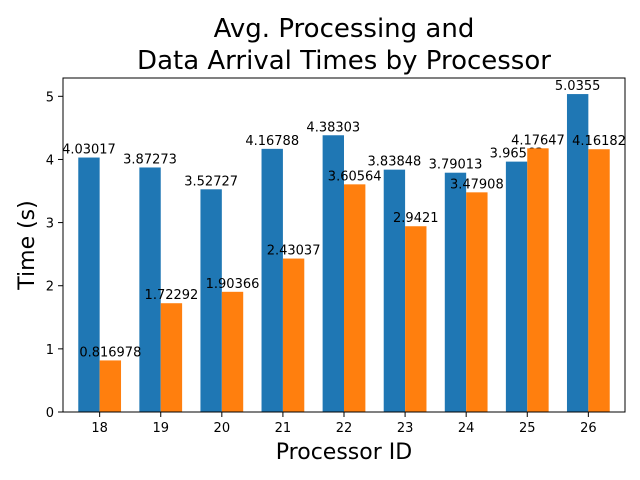 The width and height of the screenshot is (640, 480). I want to click on x-tick-label-18: 18, so click(99, 428).